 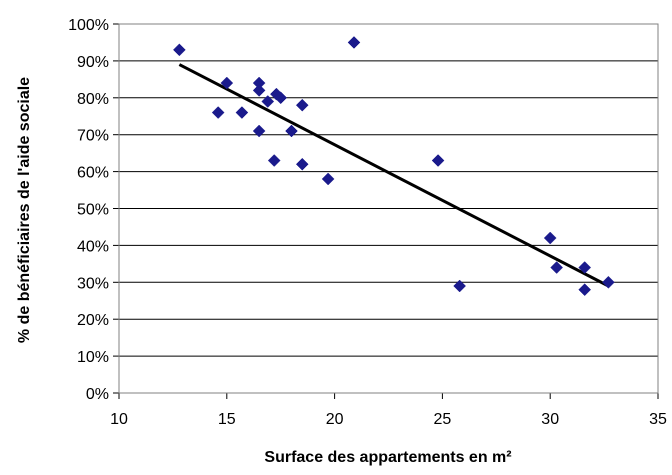 What do you see at coordinates (443, 419) in the screenshot?
I see `x-tick-label: 25` at bounding box center [443, 419].